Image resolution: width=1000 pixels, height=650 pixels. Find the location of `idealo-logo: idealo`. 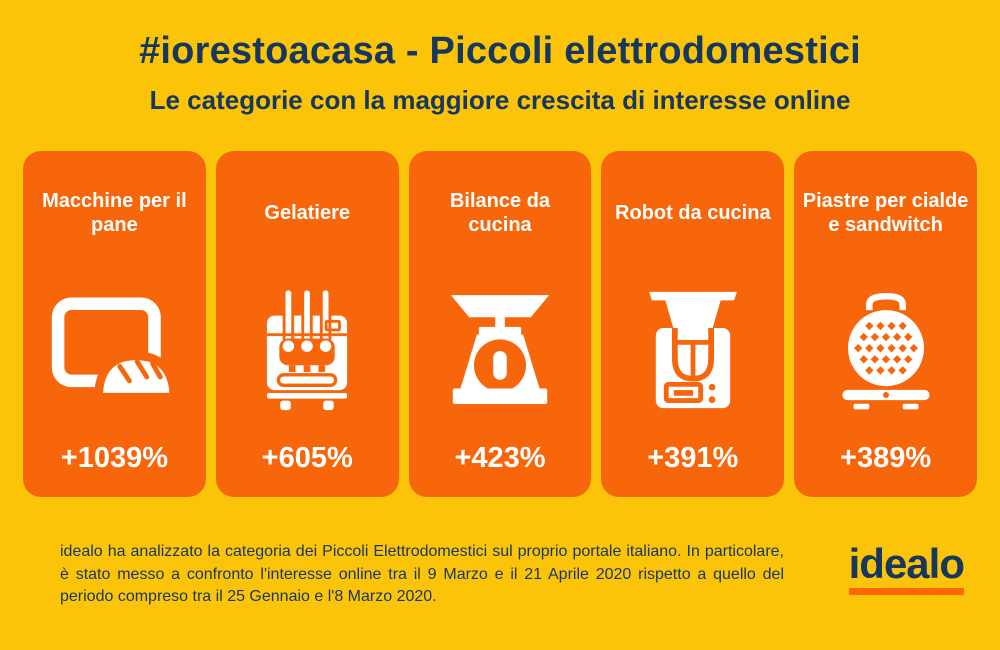

idealo-logo: idealo is located at coordinates (906, 567).